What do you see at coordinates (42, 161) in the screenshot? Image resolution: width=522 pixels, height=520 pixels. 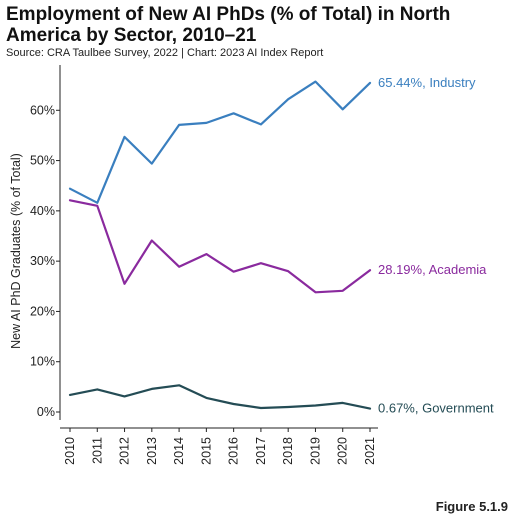 I see `y-tick-label: 50%` at bounding box center [42, 161].